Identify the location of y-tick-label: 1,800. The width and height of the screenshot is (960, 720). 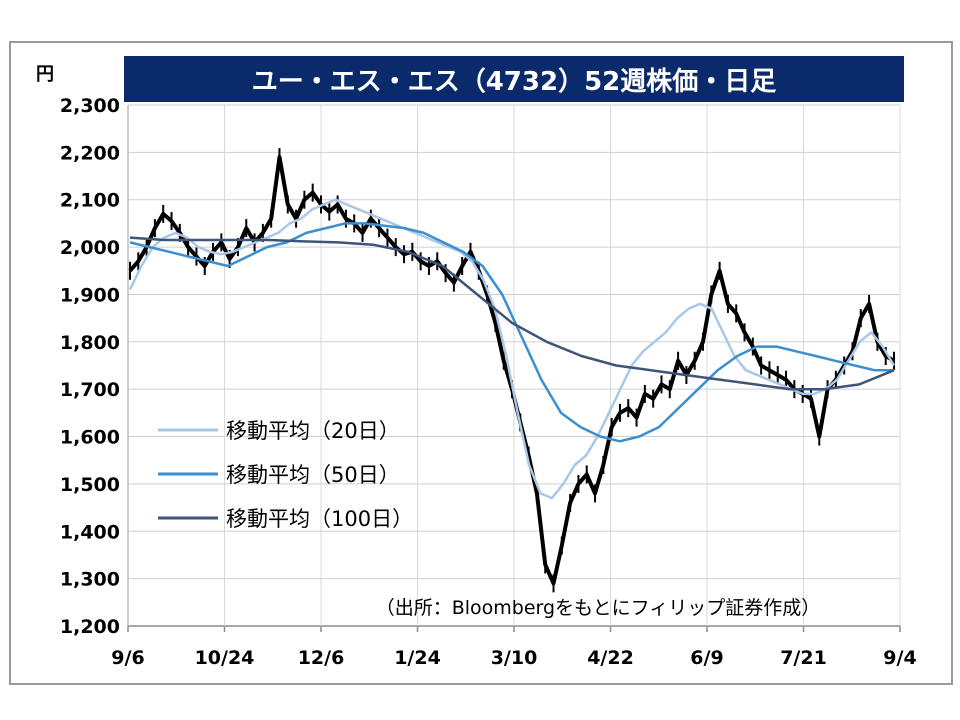
(90, 343).